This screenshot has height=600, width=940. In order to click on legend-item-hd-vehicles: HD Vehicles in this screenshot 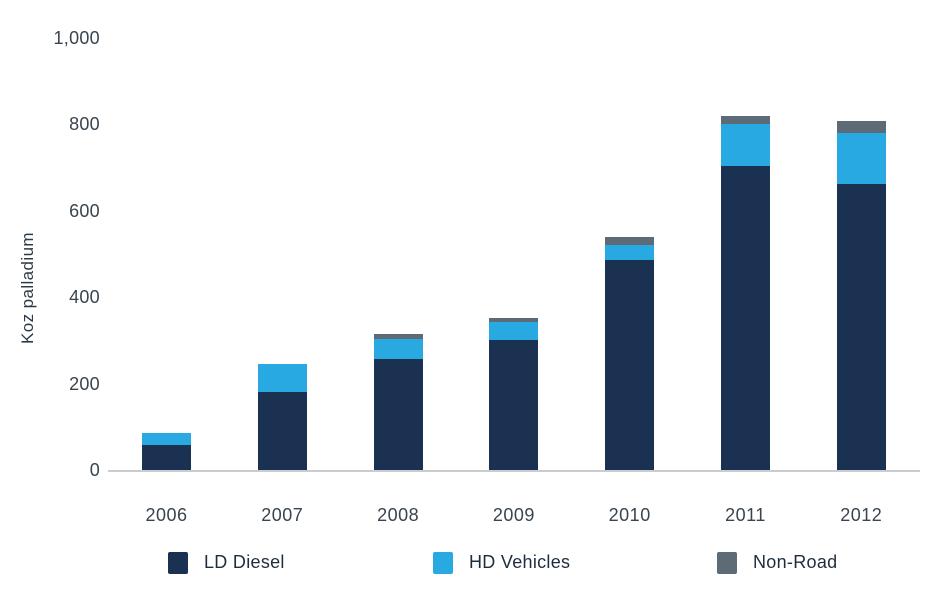, I will do `click(501, 562)`.